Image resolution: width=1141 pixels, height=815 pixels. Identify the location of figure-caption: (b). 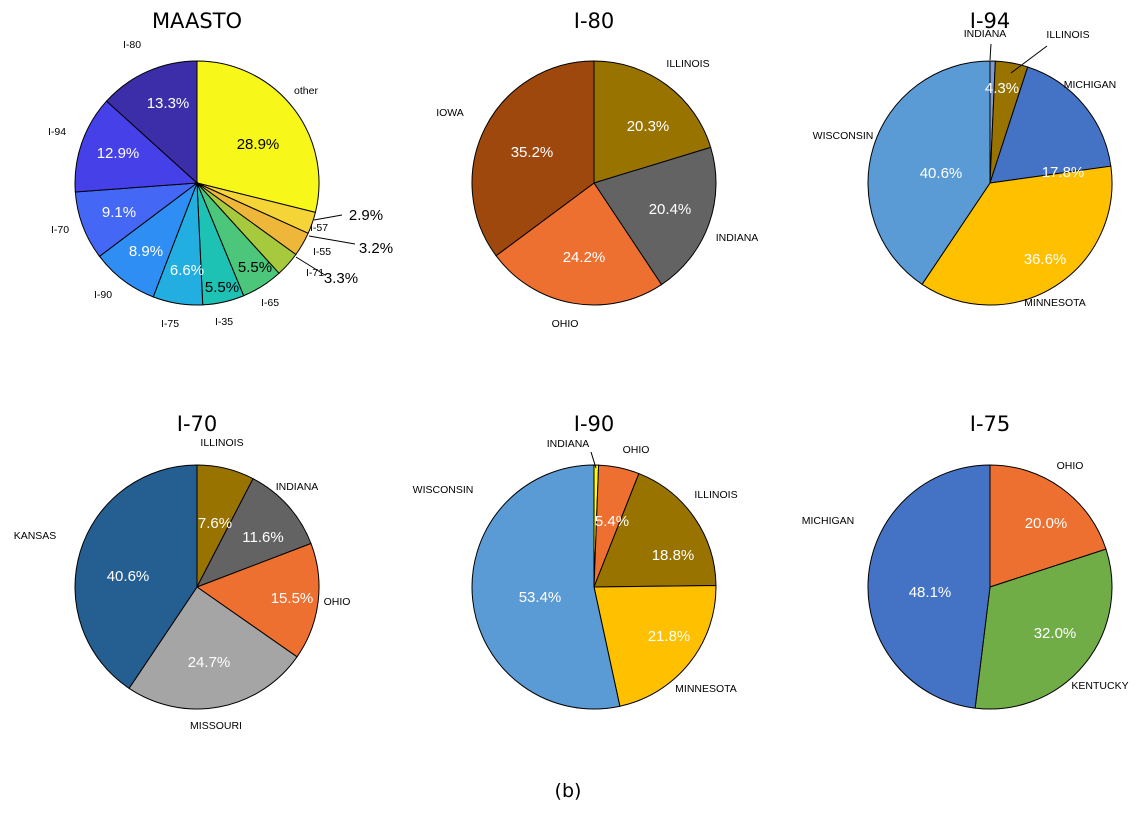
(568, 791).